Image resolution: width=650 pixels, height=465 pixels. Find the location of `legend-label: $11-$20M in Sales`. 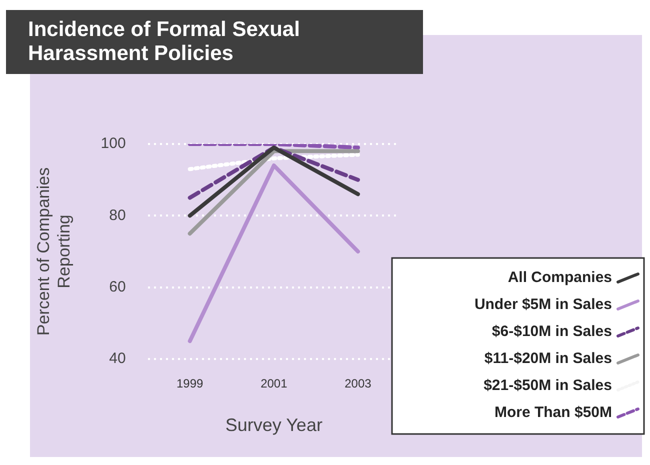

legend-label: $11-$20M in Sales is located at coordinates (548, 359).